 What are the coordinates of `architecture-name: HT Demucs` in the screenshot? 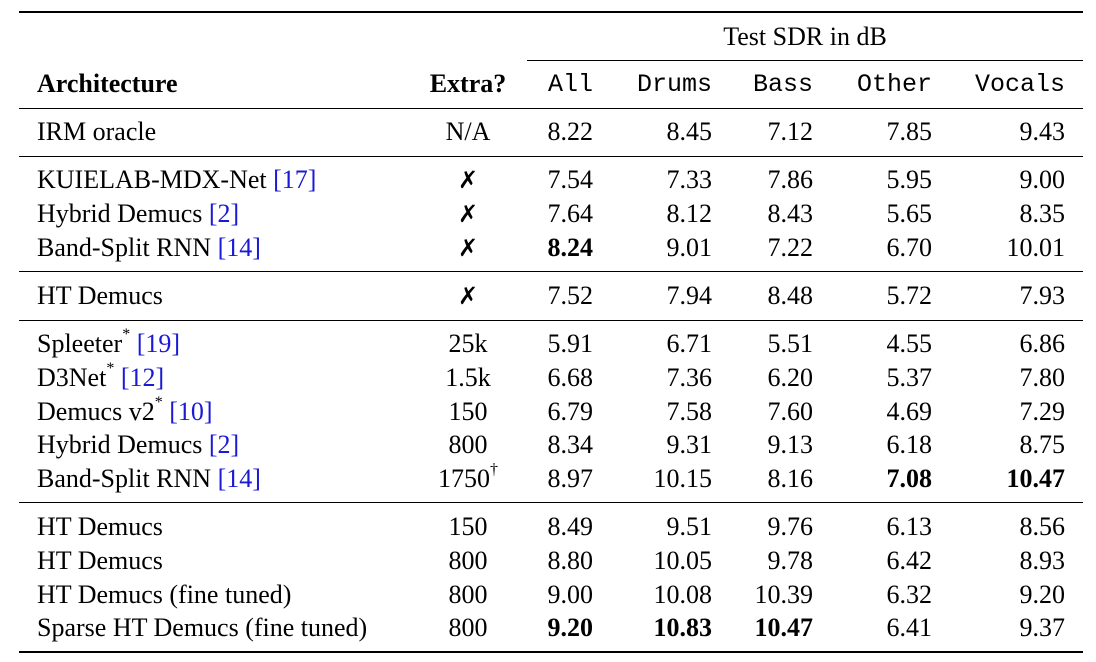 It's located at (100, 560).